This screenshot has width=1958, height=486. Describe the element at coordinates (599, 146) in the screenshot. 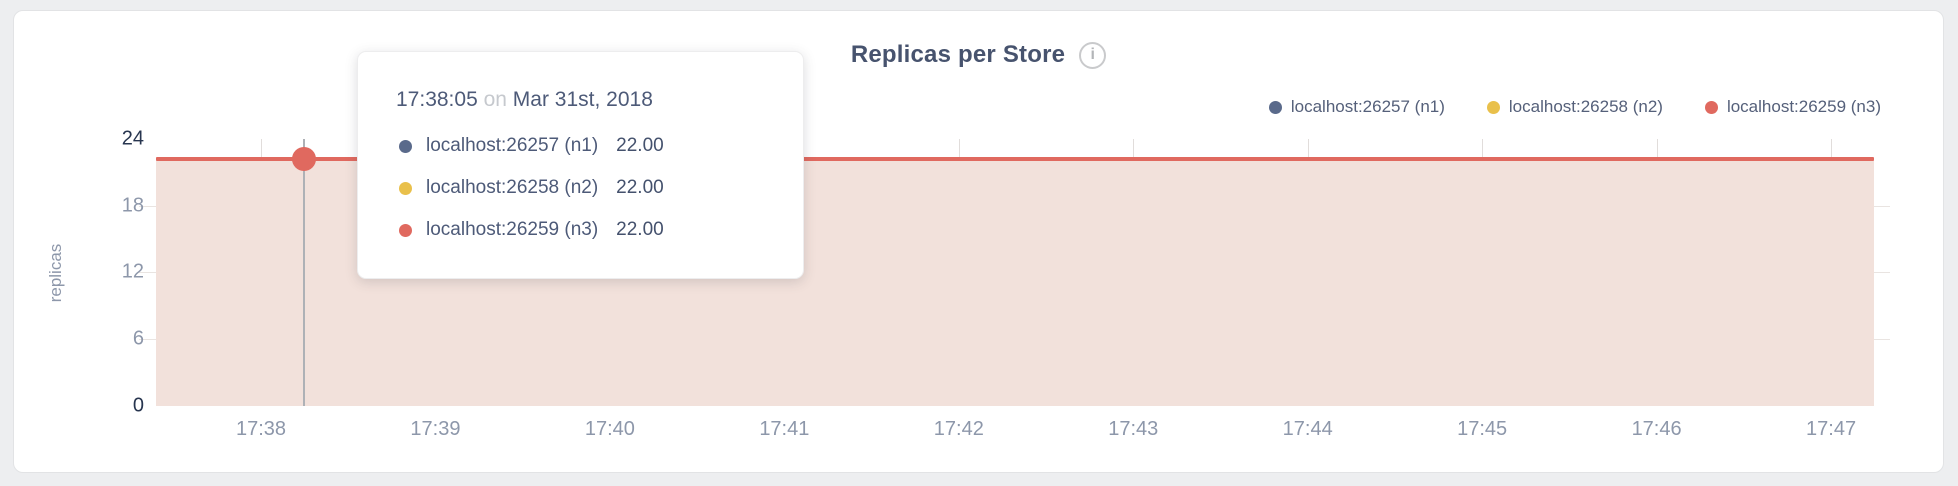

I see `tooltip-series-row: localhost:26257 (n1) 22.00` at that location.